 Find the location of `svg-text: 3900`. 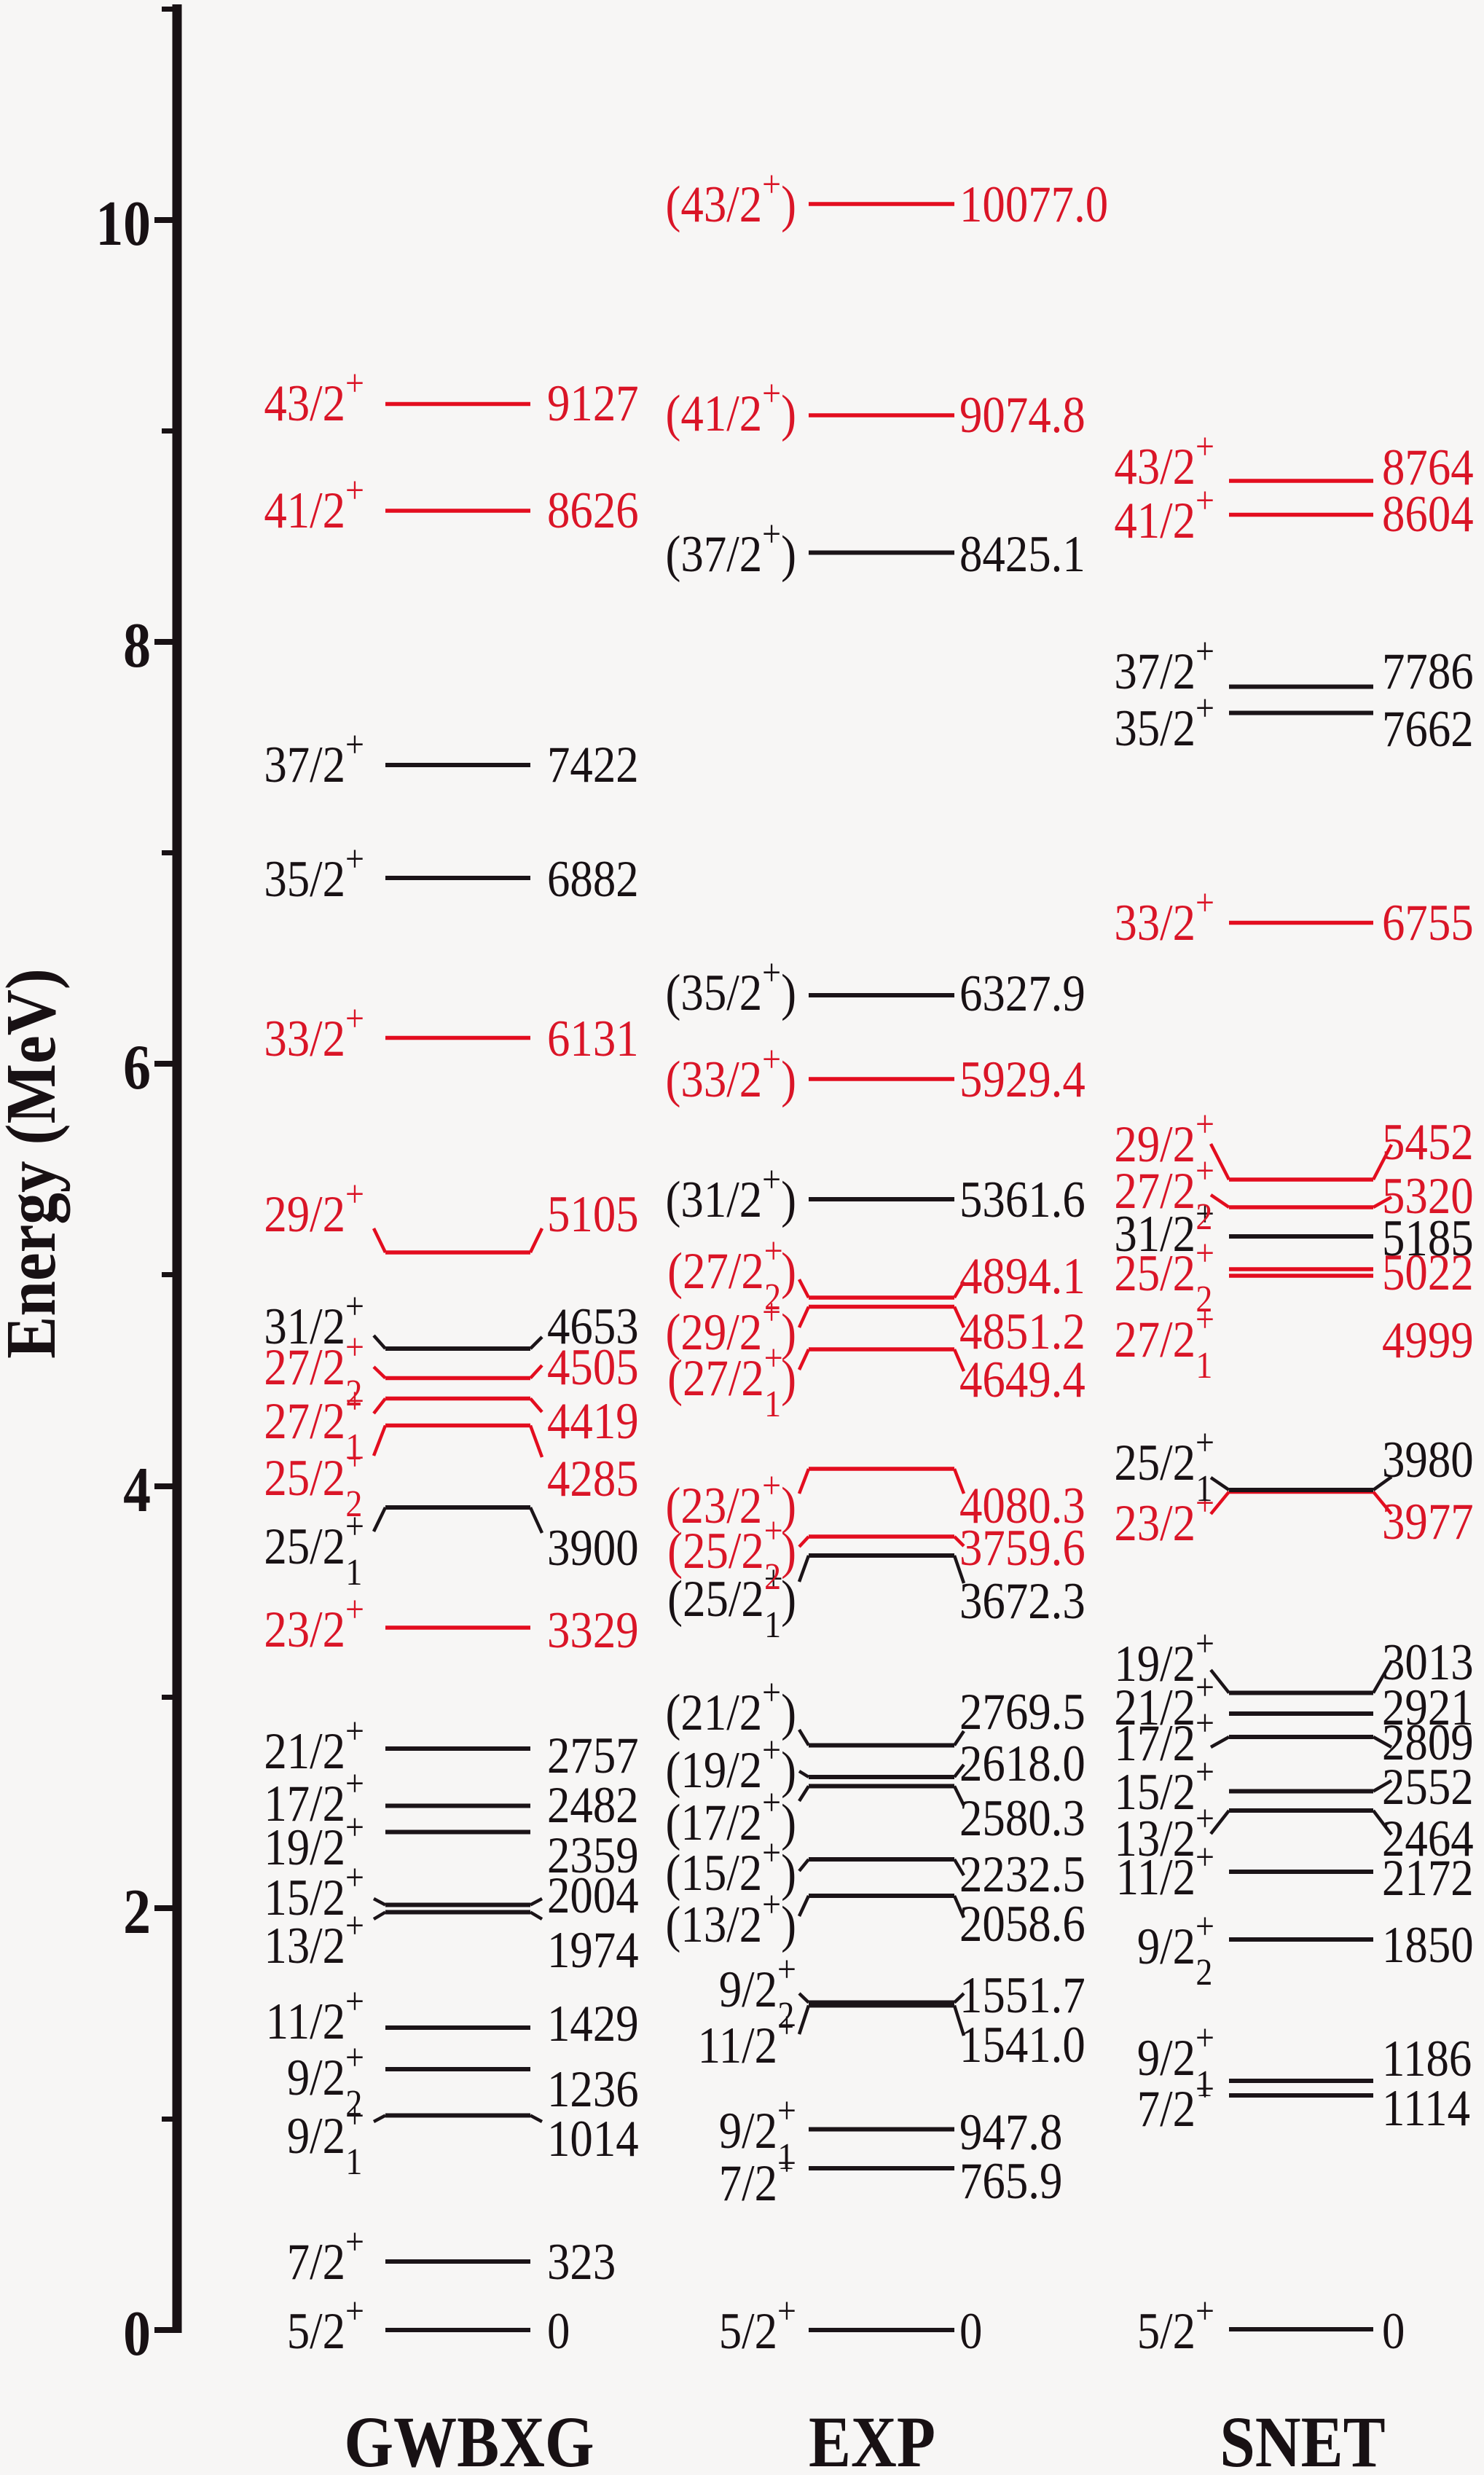

svg-text: 3900 is located at coordinates (593, 1547).